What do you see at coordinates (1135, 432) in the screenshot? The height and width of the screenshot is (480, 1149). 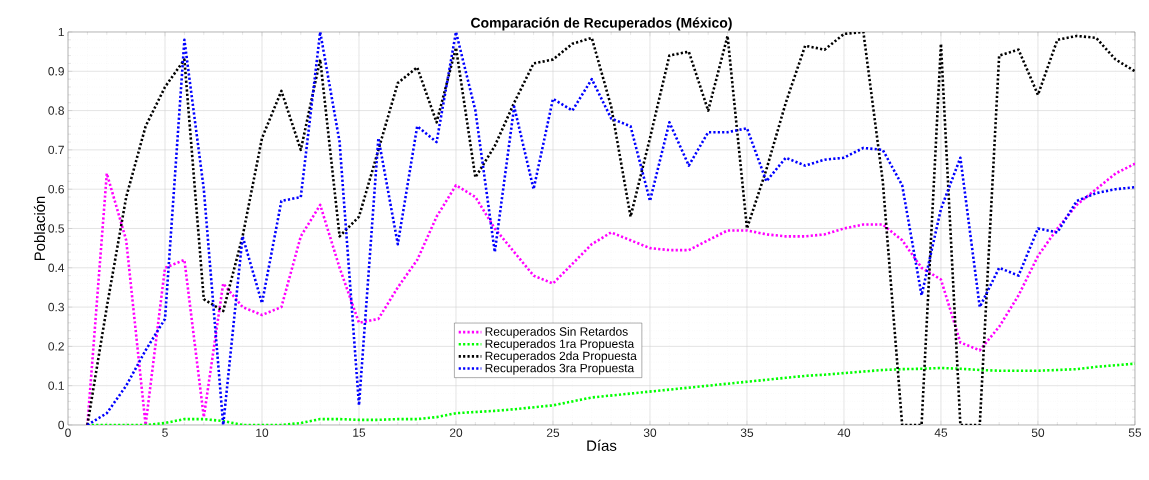 I see `x-tick-label: 55` at bounding box center [1135, 432].